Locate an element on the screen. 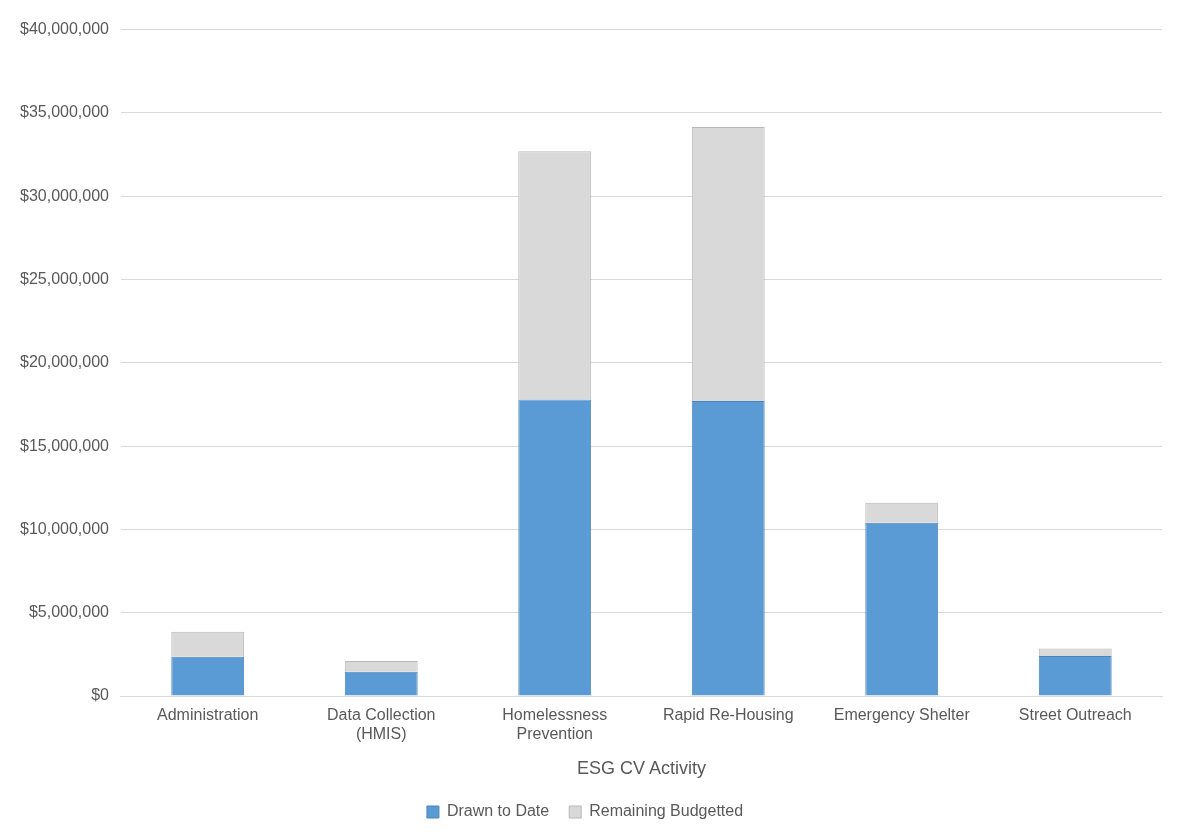 The width and height of the screenshot is (1180, 838). y-tick-label: $35,000,000 is located at coordinates (64, 112).